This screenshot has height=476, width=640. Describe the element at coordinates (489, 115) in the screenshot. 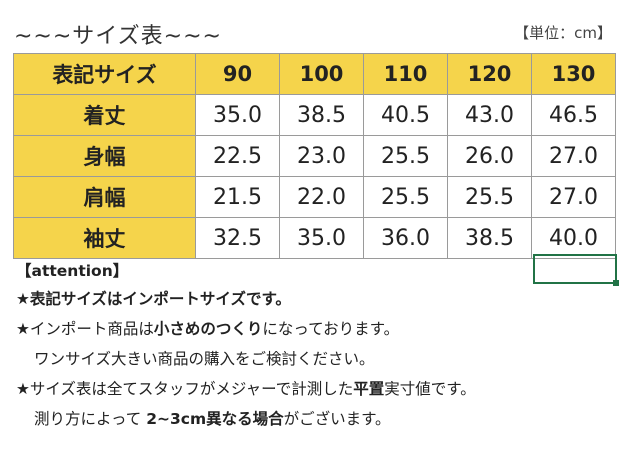

I see `table-cell: 43.0` at that location.